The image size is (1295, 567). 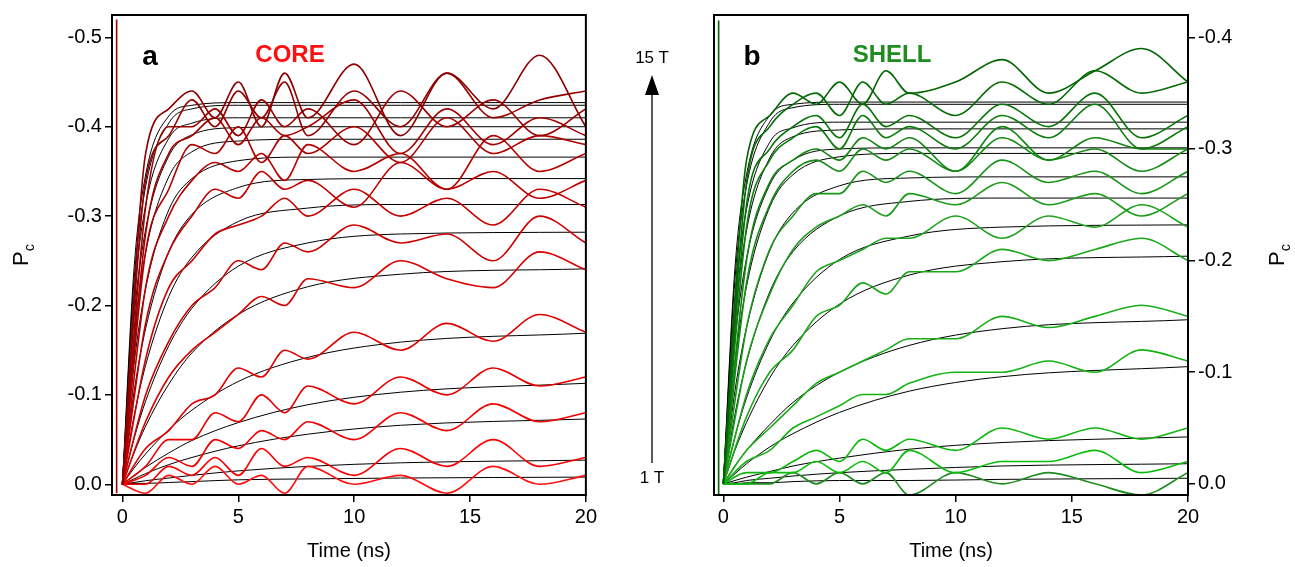 I want to click on y-tick-label: -0.5, so click(x=84, y=35).